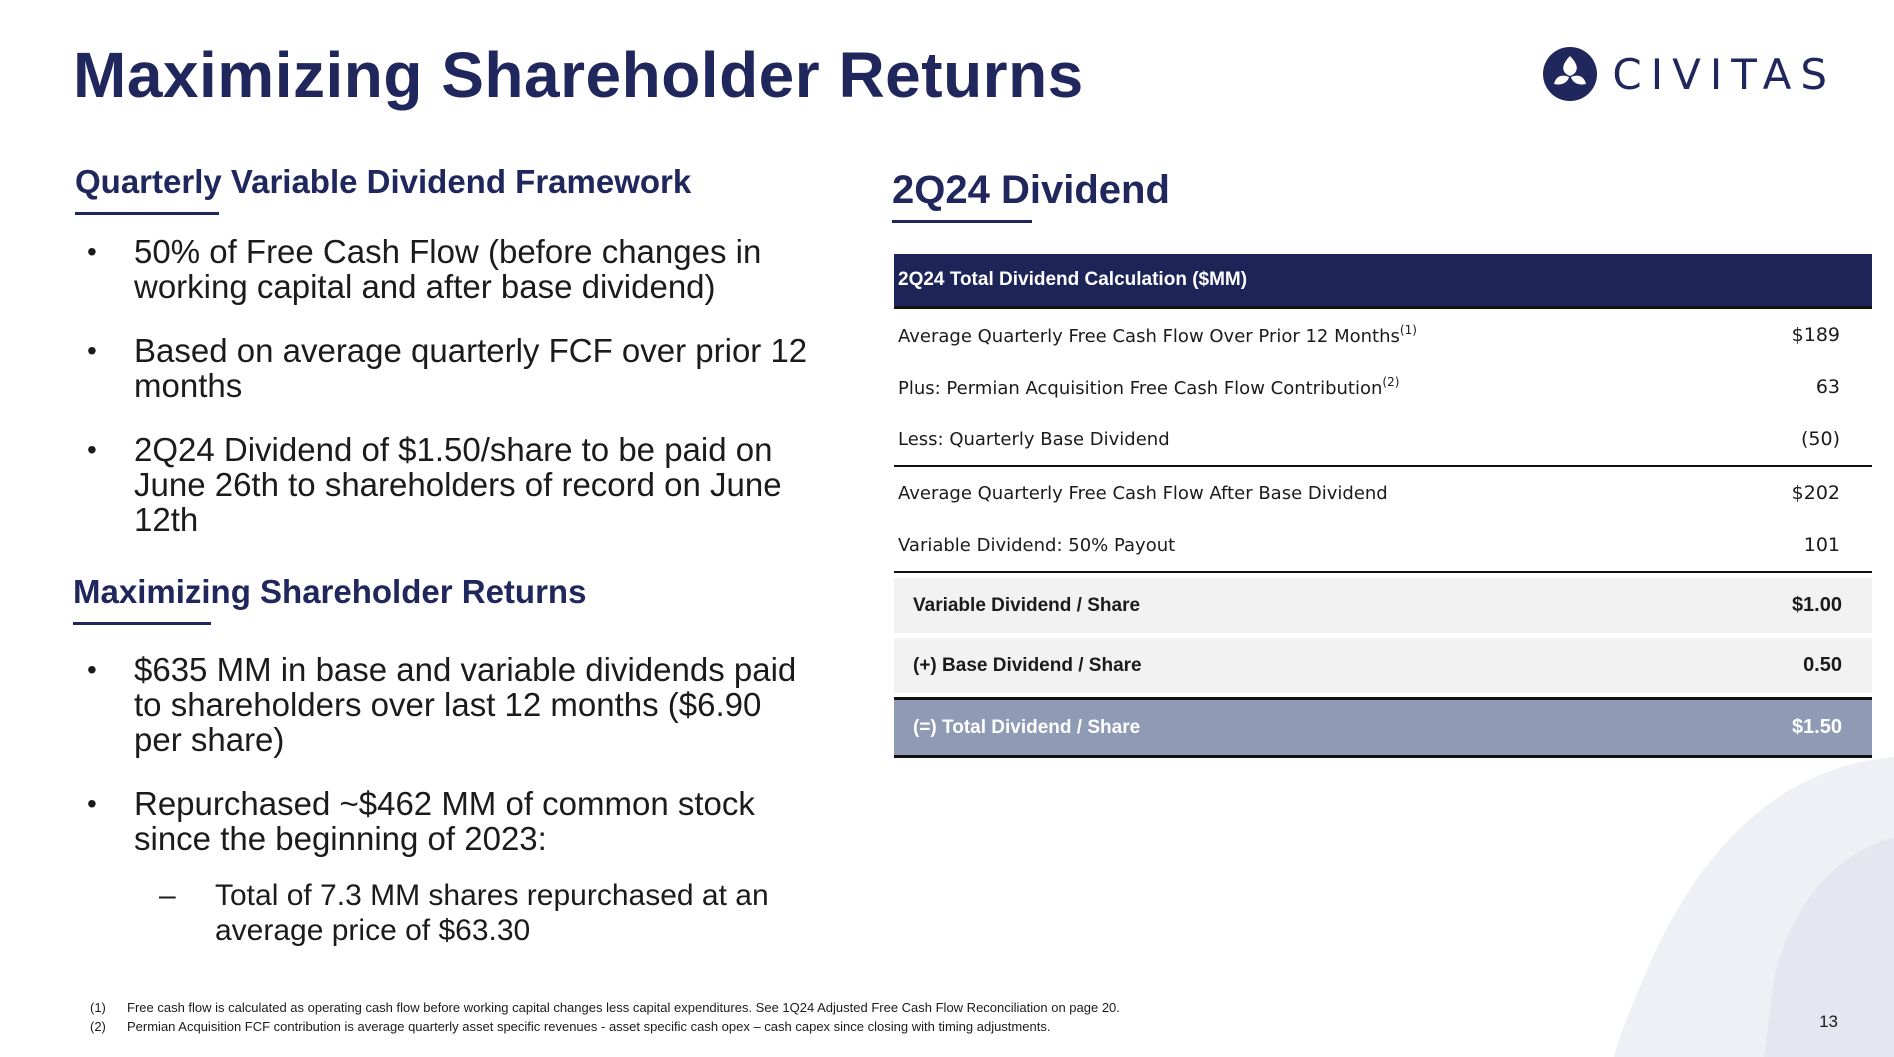  What do you see at coordinates (1383, 665) in the screenshot?
I see `summary-row-base: (+) Base Dividend / Share 0.50` at bounding box center [1383, 665].